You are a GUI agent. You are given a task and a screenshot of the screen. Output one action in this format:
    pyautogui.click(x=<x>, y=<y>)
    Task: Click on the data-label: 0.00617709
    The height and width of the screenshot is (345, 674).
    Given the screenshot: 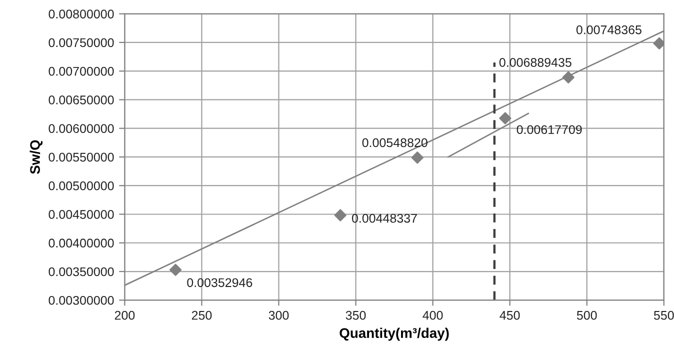 What is the action you would take?
    pyautogui.click(x=549, y=129)
    